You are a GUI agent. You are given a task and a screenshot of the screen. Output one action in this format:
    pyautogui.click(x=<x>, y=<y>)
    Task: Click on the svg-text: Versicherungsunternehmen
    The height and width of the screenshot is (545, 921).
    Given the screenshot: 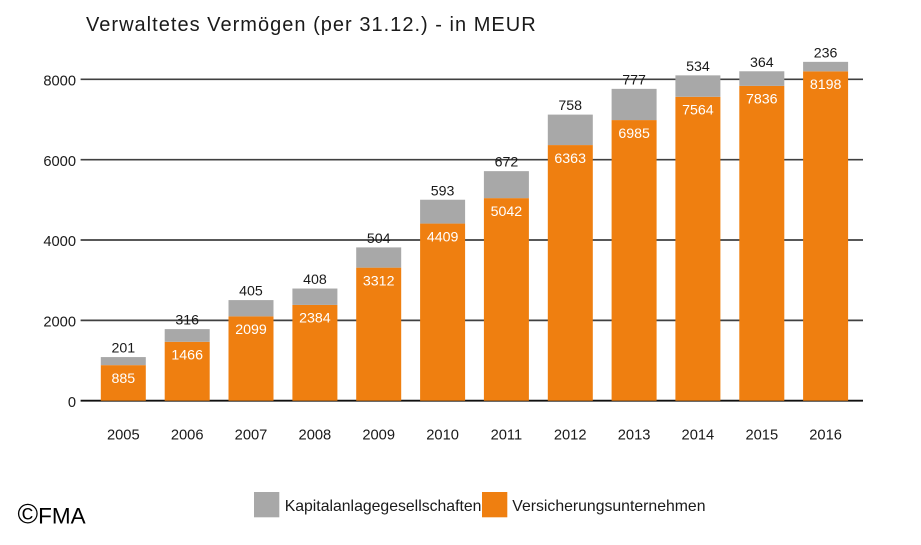 What is the action you would take?
    pyautogui.click(x=608, y=506)
    